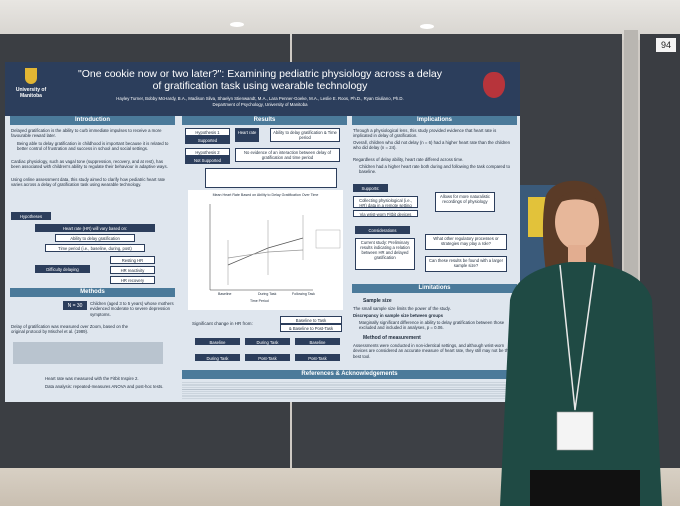 The height and width of the screenshot is (506, 680). I want to click on chart-legend, so click(328, 239).